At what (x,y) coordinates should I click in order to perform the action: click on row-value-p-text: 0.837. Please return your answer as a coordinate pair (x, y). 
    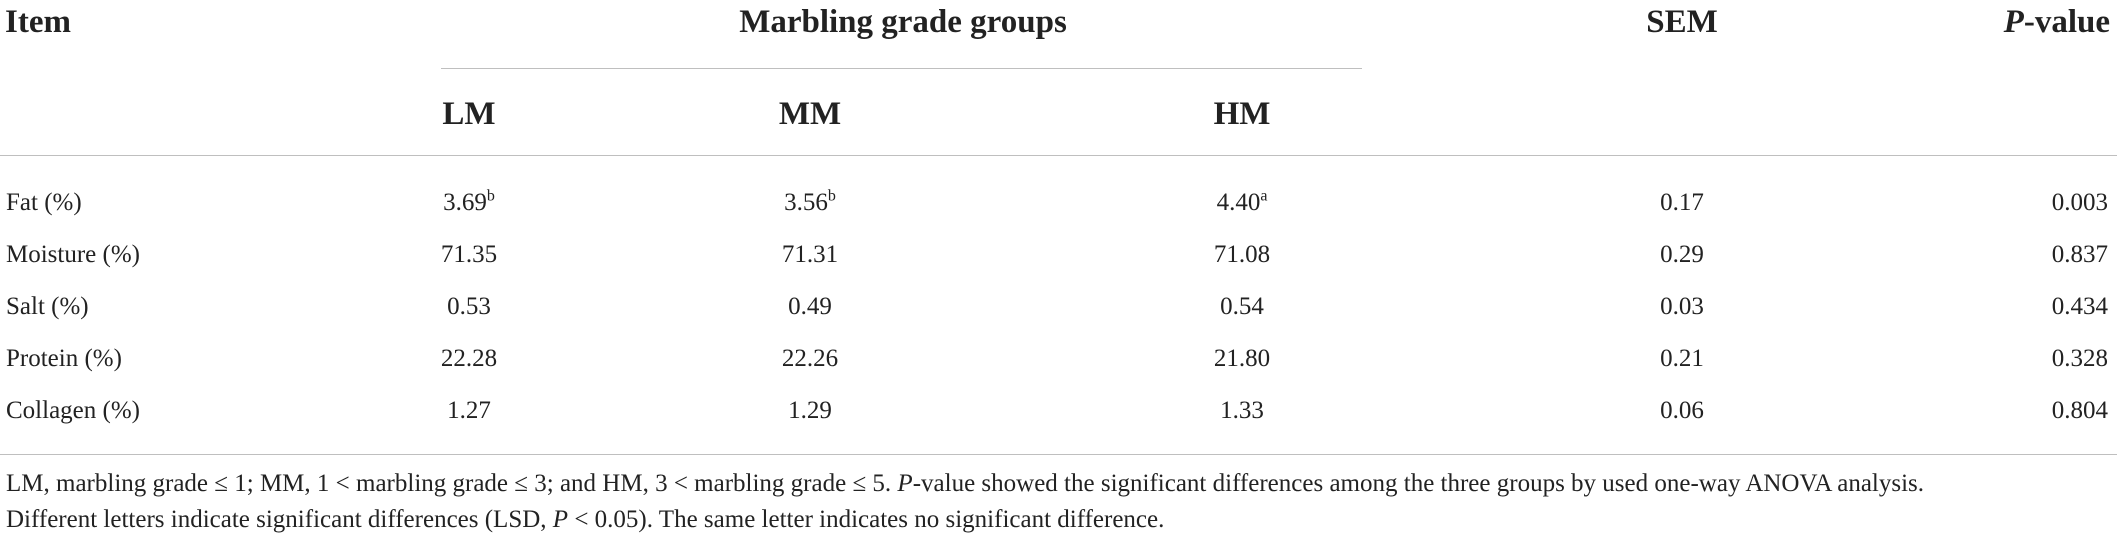
    Looking at the image, I should click on (2079, 254).